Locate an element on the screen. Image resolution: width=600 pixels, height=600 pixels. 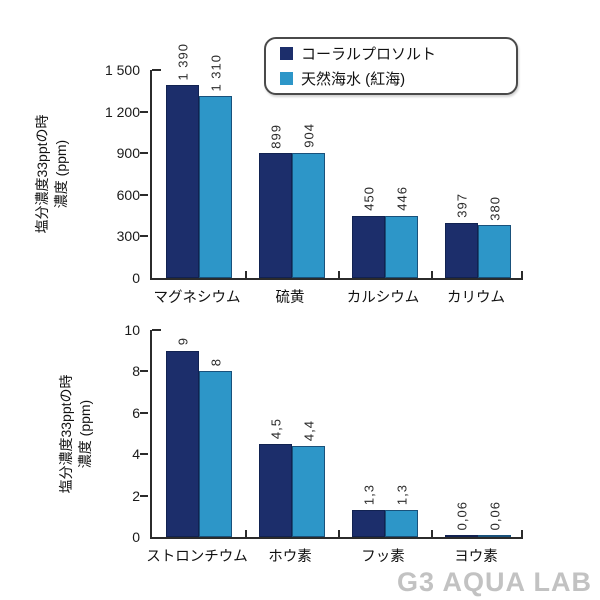
bar-series2: 1,3 is located at coordinates (401, 510).